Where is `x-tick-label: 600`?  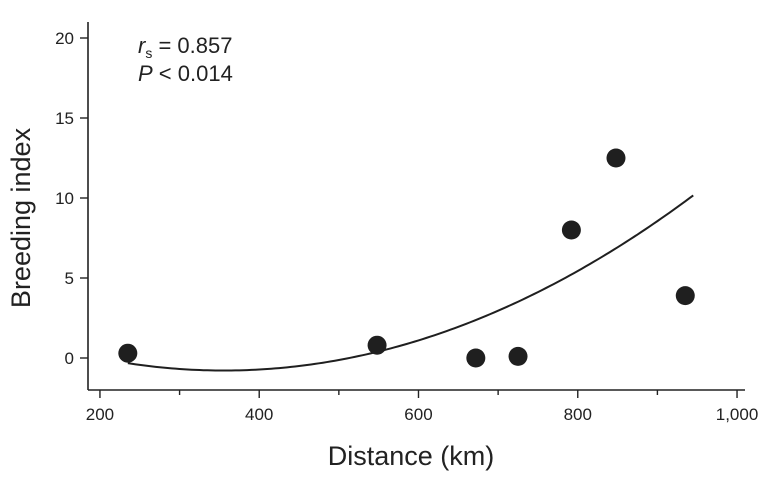 x-tick-label: 600 is located at coordinates (418, 414).